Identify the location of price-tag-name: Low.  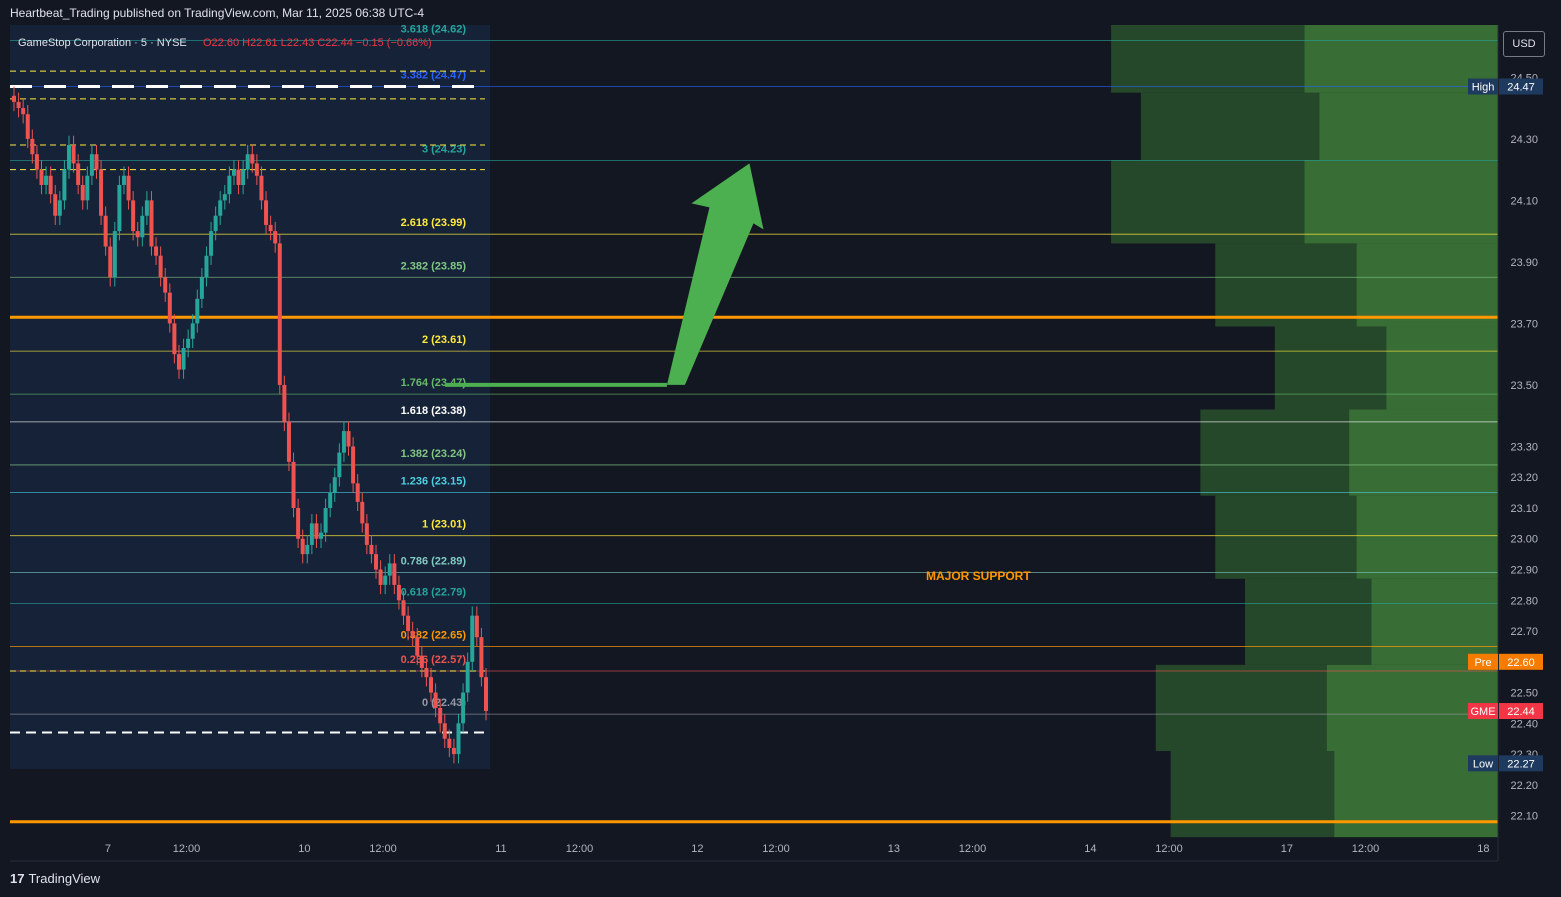
(1483, 764).